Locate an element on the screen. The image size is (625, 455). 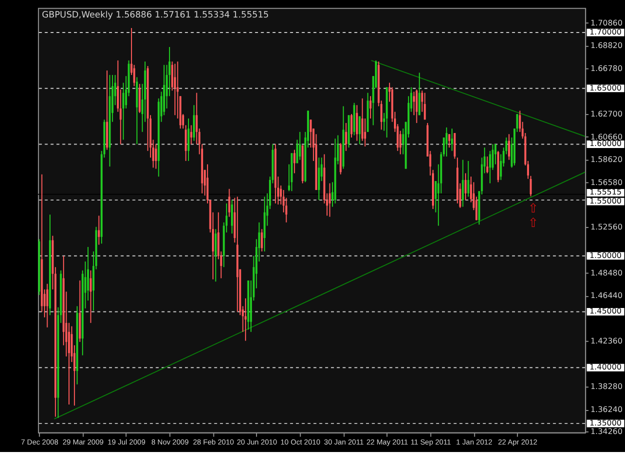
y-tick-label: 1.48480 is located at coordinates (606, 273).